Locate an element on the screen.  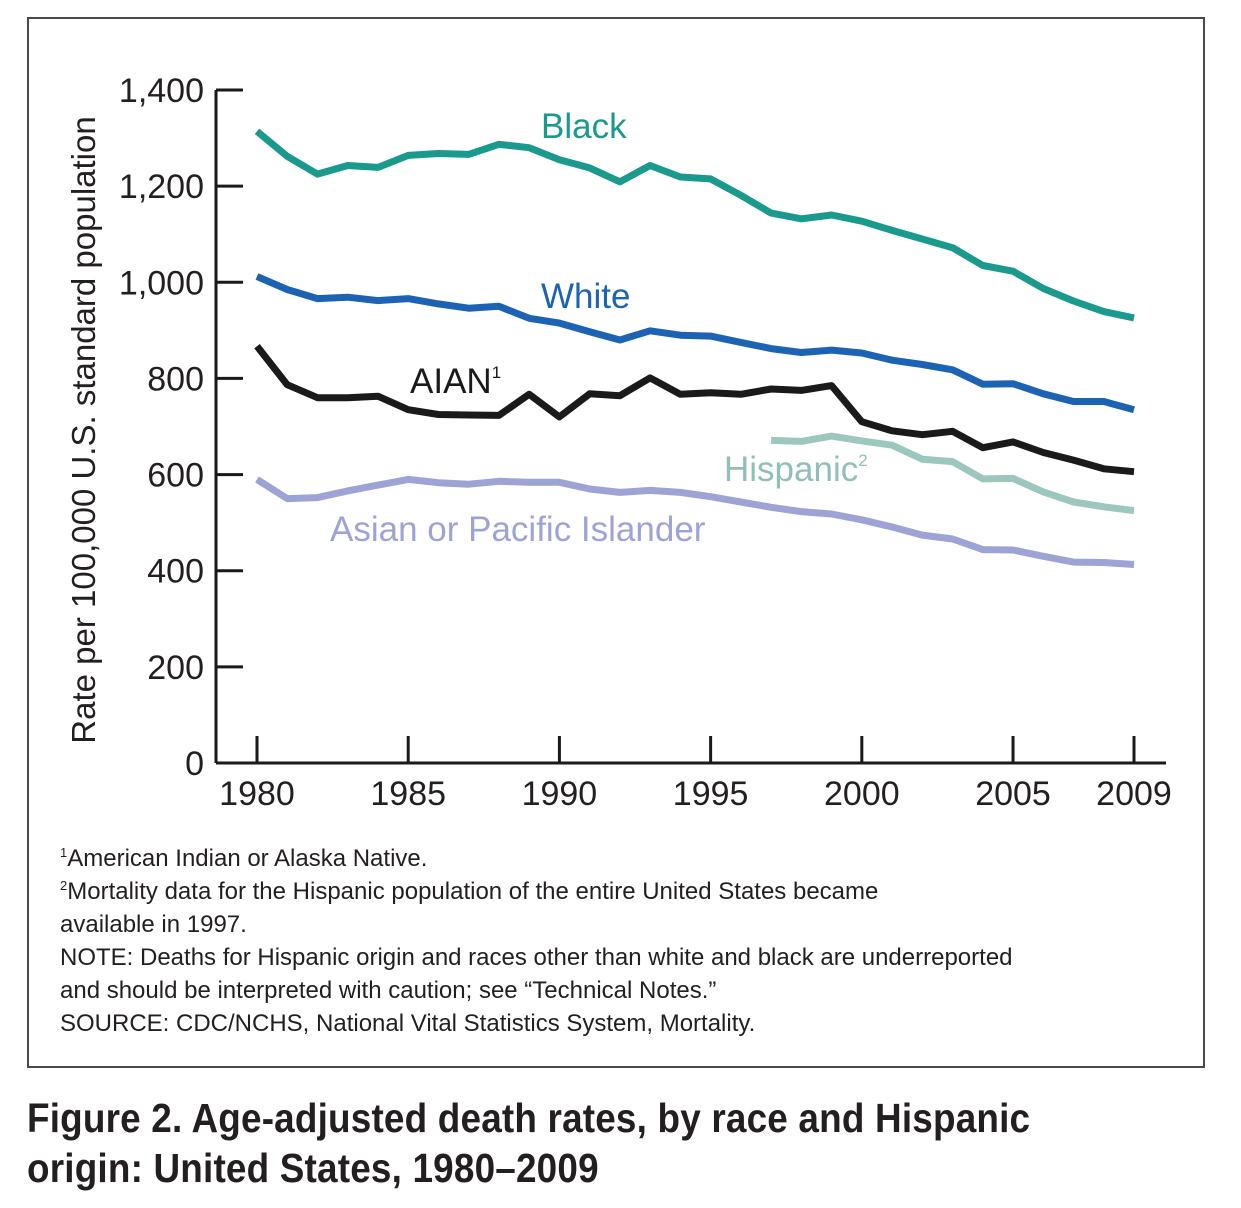
series-line-aian is located at coordinates (694, 410).